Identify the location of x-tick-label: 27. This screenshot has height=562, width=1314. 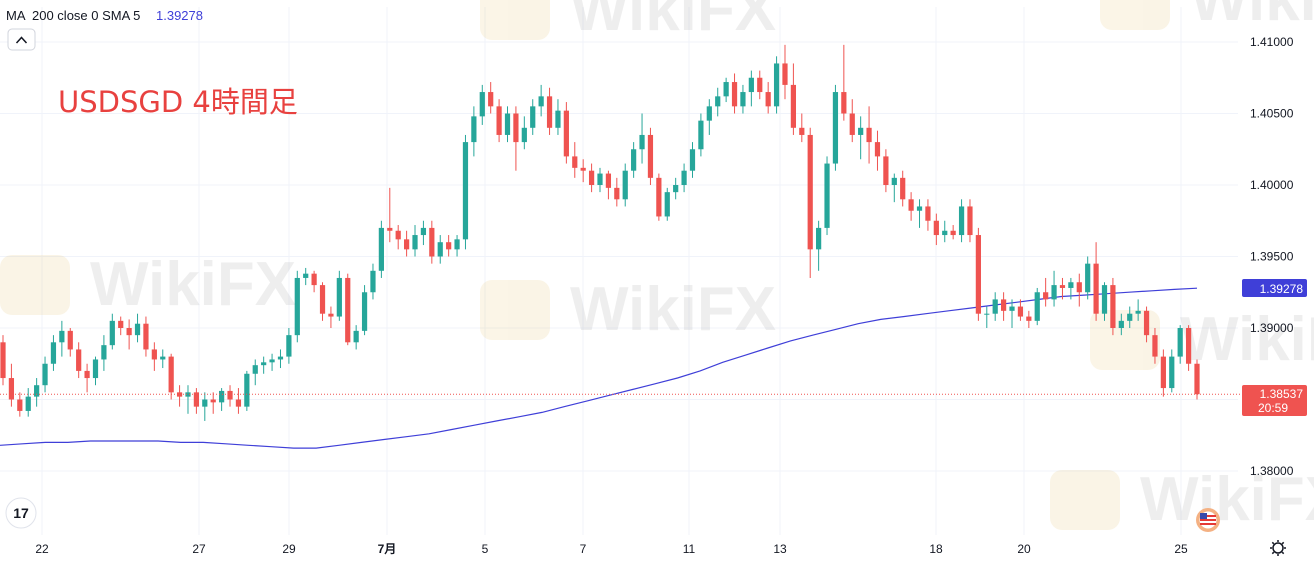
(199, 549).